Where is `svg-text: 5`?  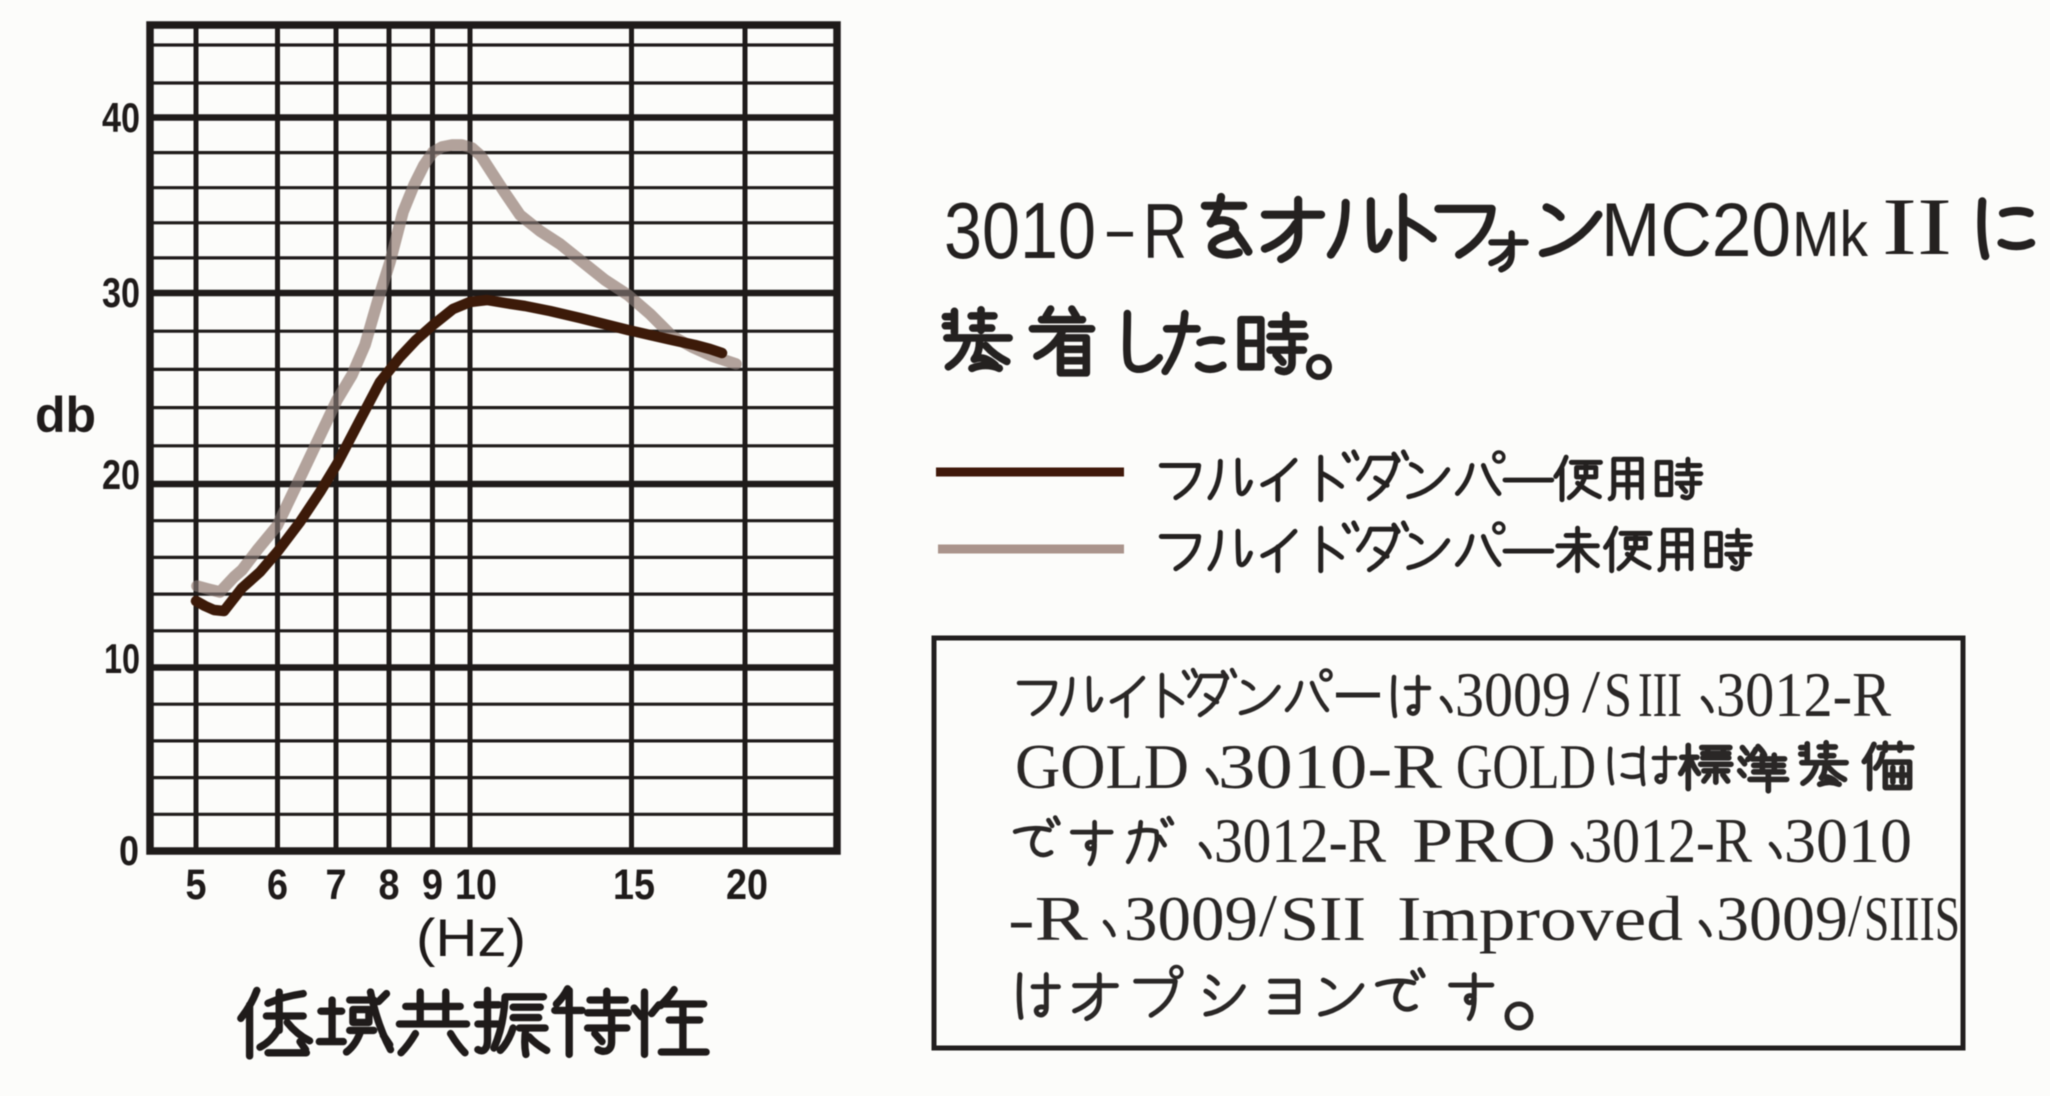 svg-text: 5 is located at coordinates (196, 885).